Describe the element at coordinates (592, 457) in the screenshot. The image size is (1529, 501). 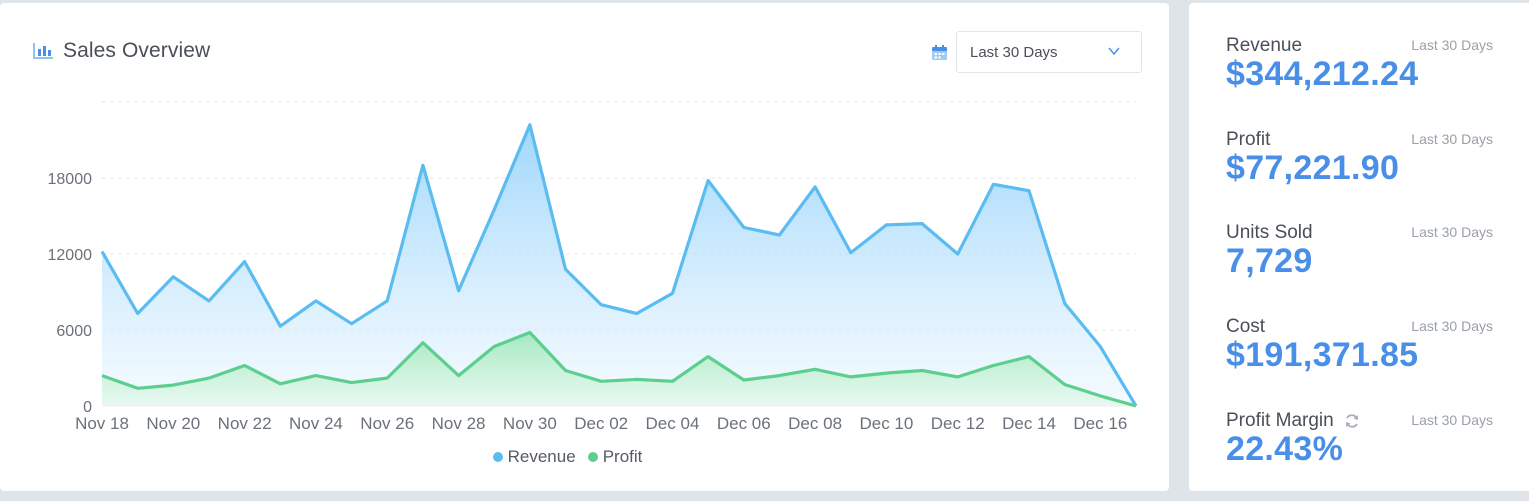
I see `legend-dot-profit` at that location.